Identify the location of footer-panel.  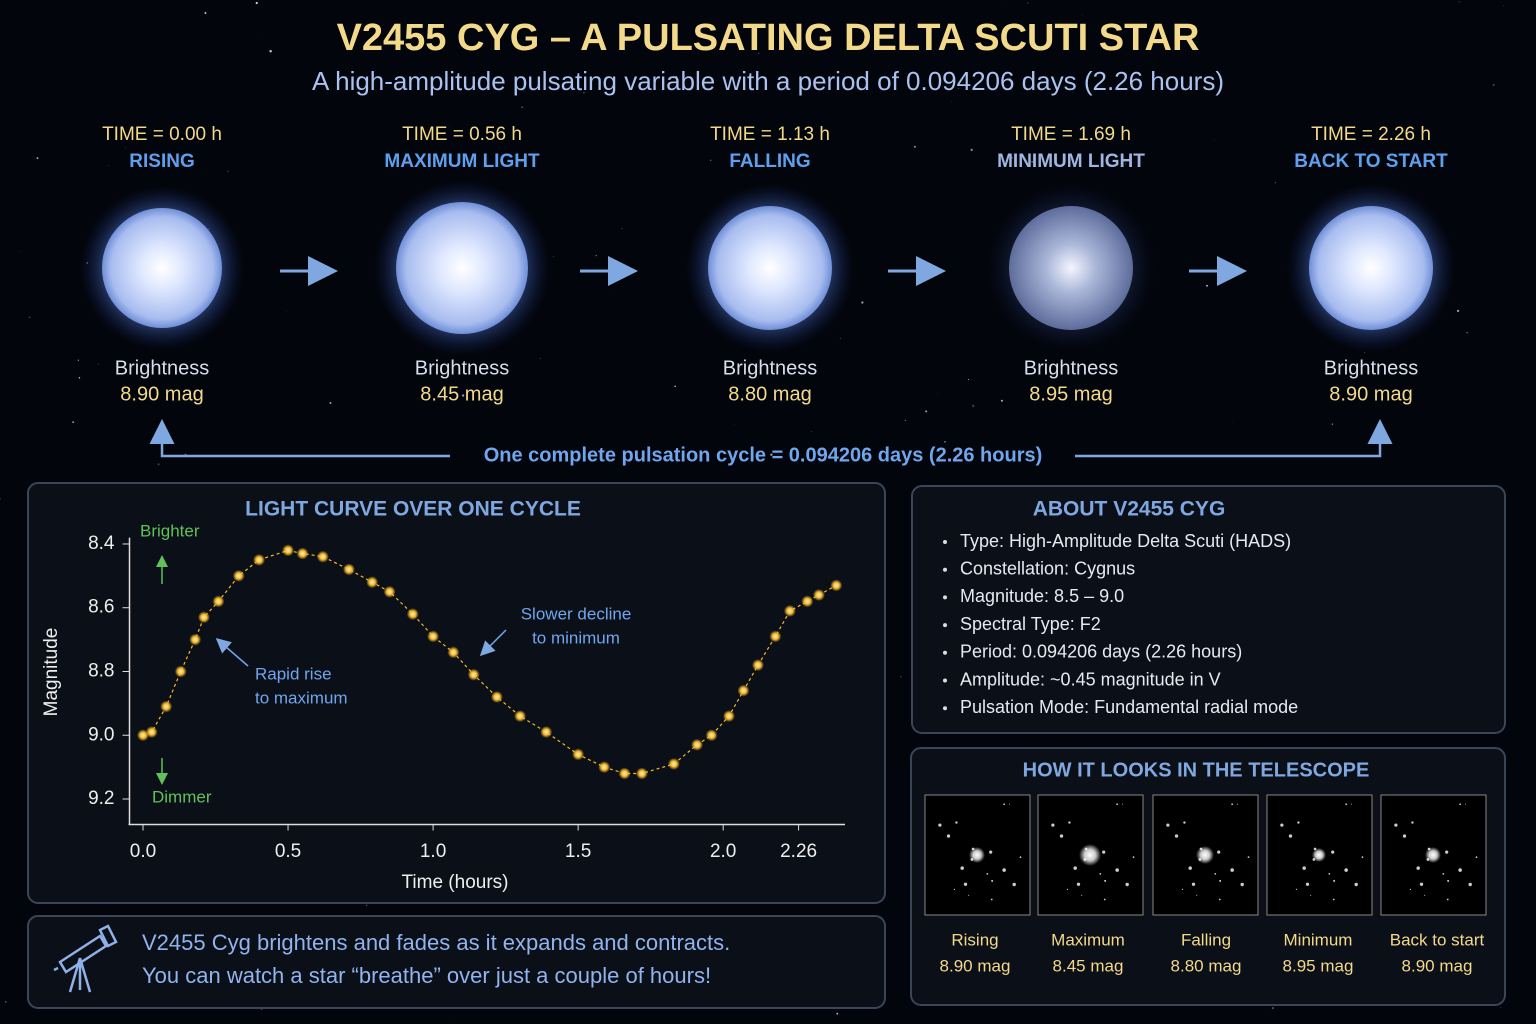
(456, 962).